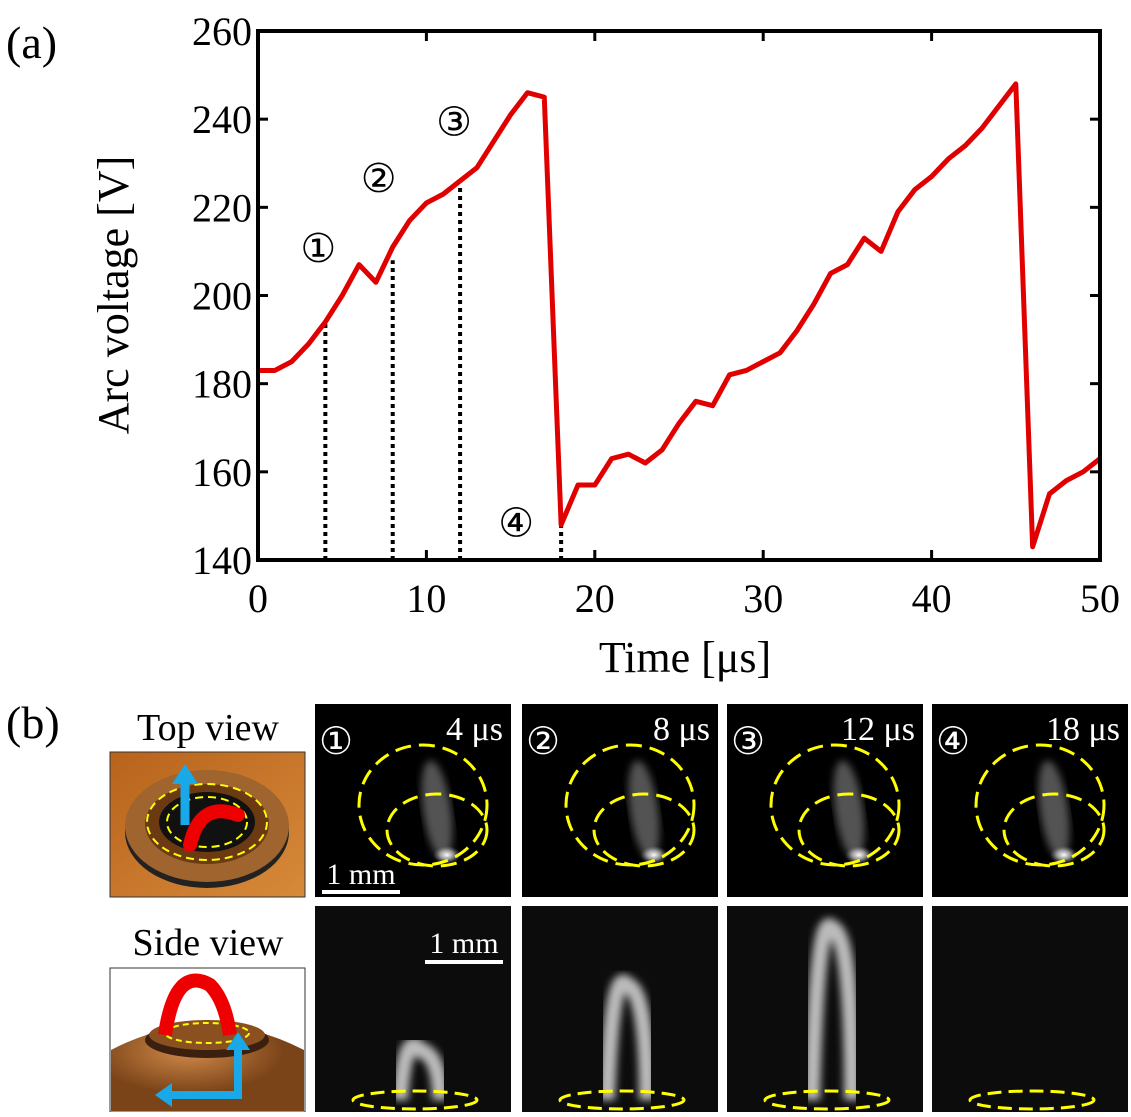 This screenshot has width=1131, height=1117. What do you see at coordinates (1083, 729) in the screenshot?
I see `frame-time: 18 μs` at bounding box center [1083, 729].